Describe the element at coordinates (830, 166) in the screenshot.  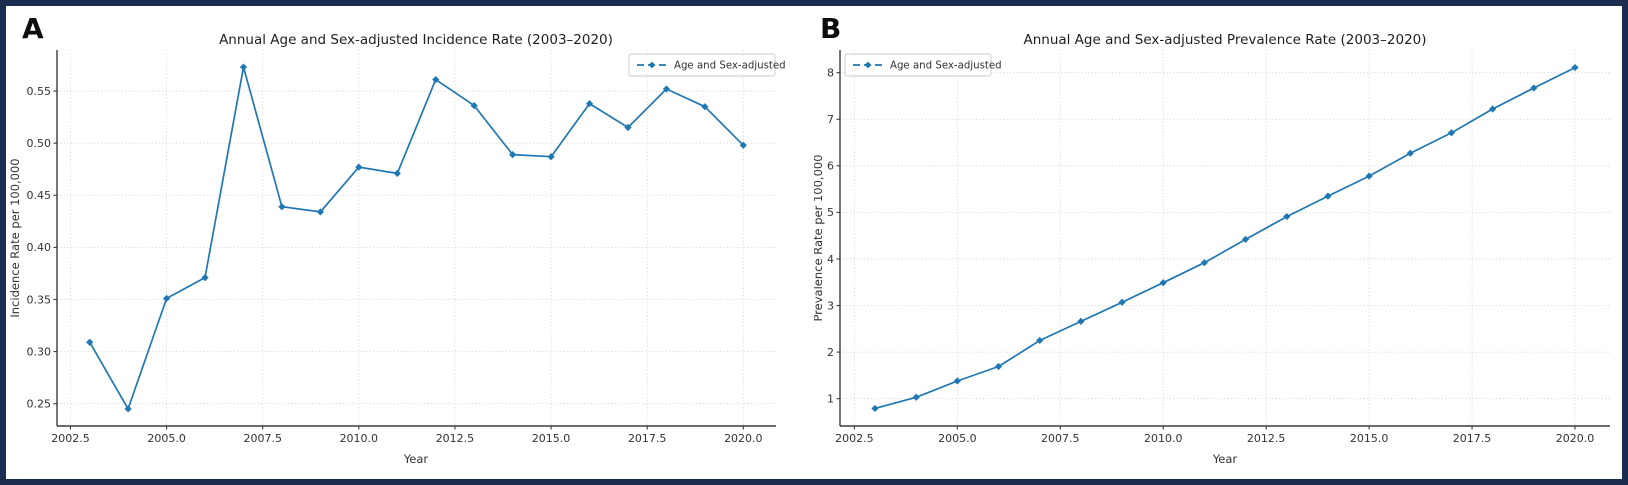
I see `y-tick-label: 6` at that location.